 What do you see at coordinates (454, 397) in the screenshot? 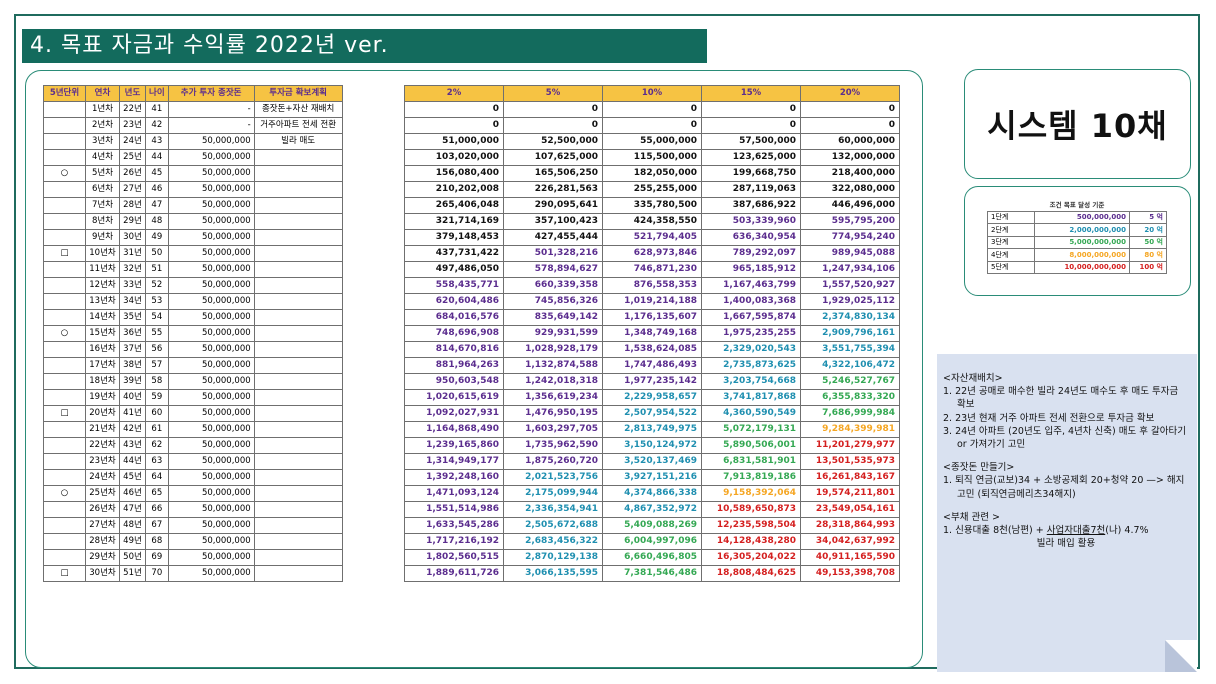
I see `cell-value: 1,020,615,619` at bounding box center [454, 397].